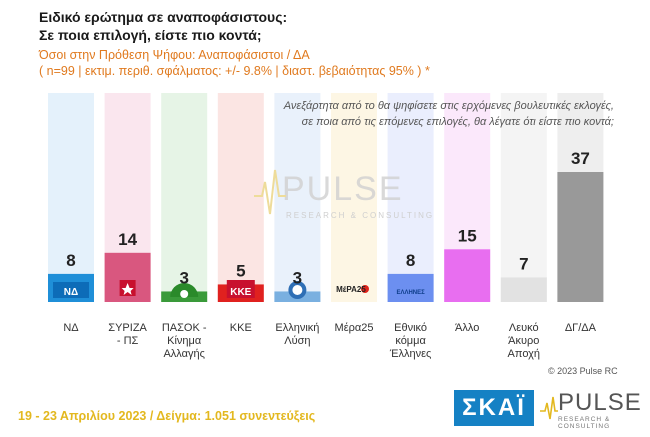 The image size is (650, 437). I want to click on pulse-logo-tagline: RESEARCH & CONSULTING, so click(584, 423).